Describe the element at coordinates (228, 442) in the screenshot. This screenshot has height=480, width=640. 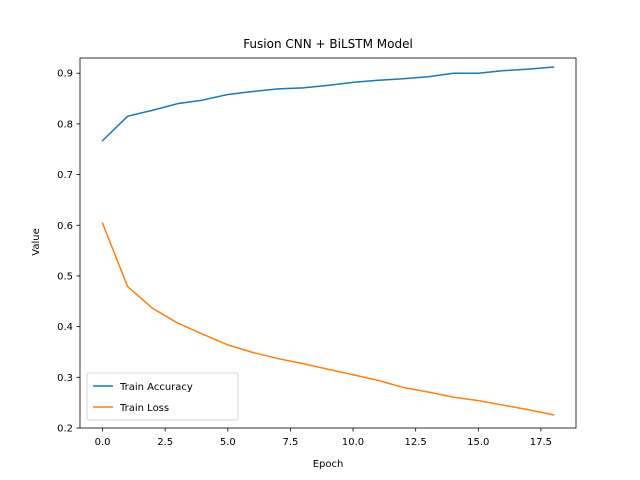
I see `x-tick-label: 5.0` at that location.